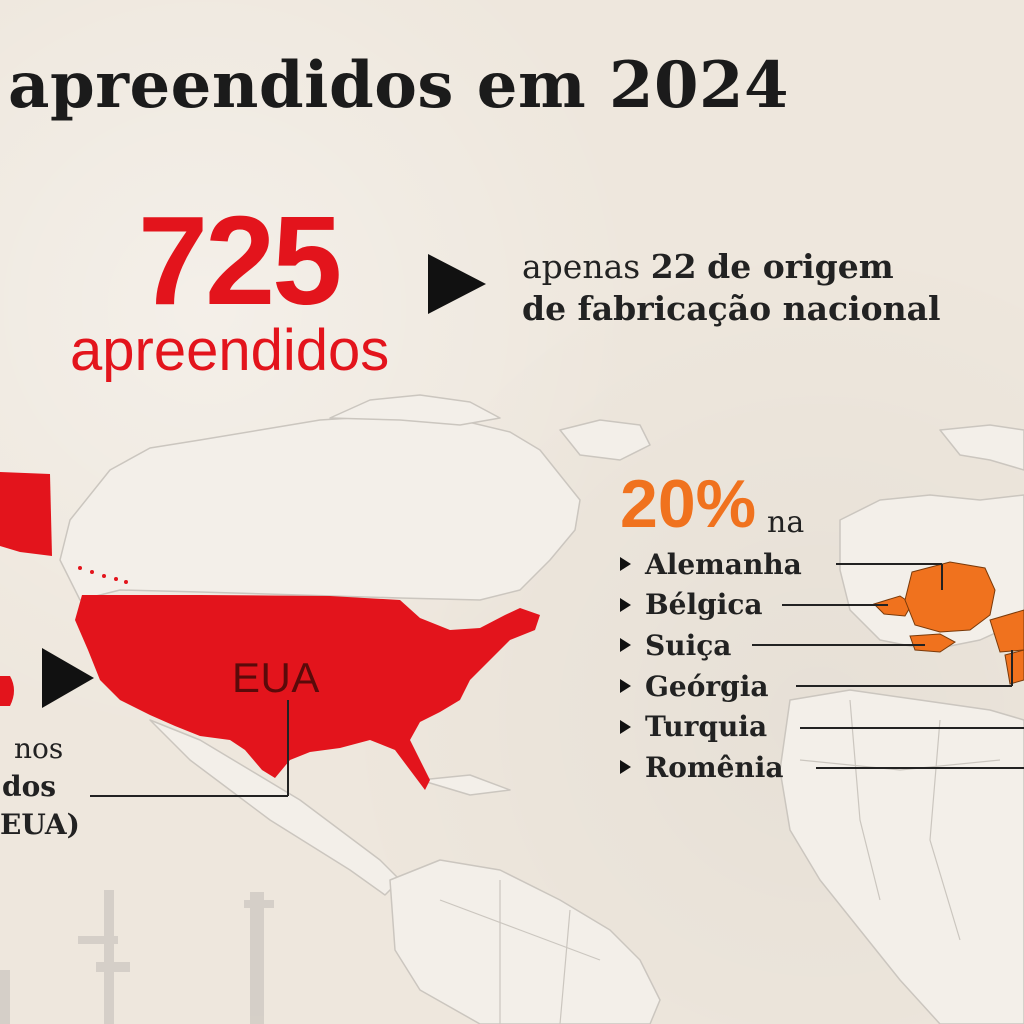 Image resolution: width=1024 pixels, height=1024 pixels. What do you see at coordinates (68, 678) in the screenshot?
I see `usa-pointer-arrow-icon` at bounding box center [68, 678].